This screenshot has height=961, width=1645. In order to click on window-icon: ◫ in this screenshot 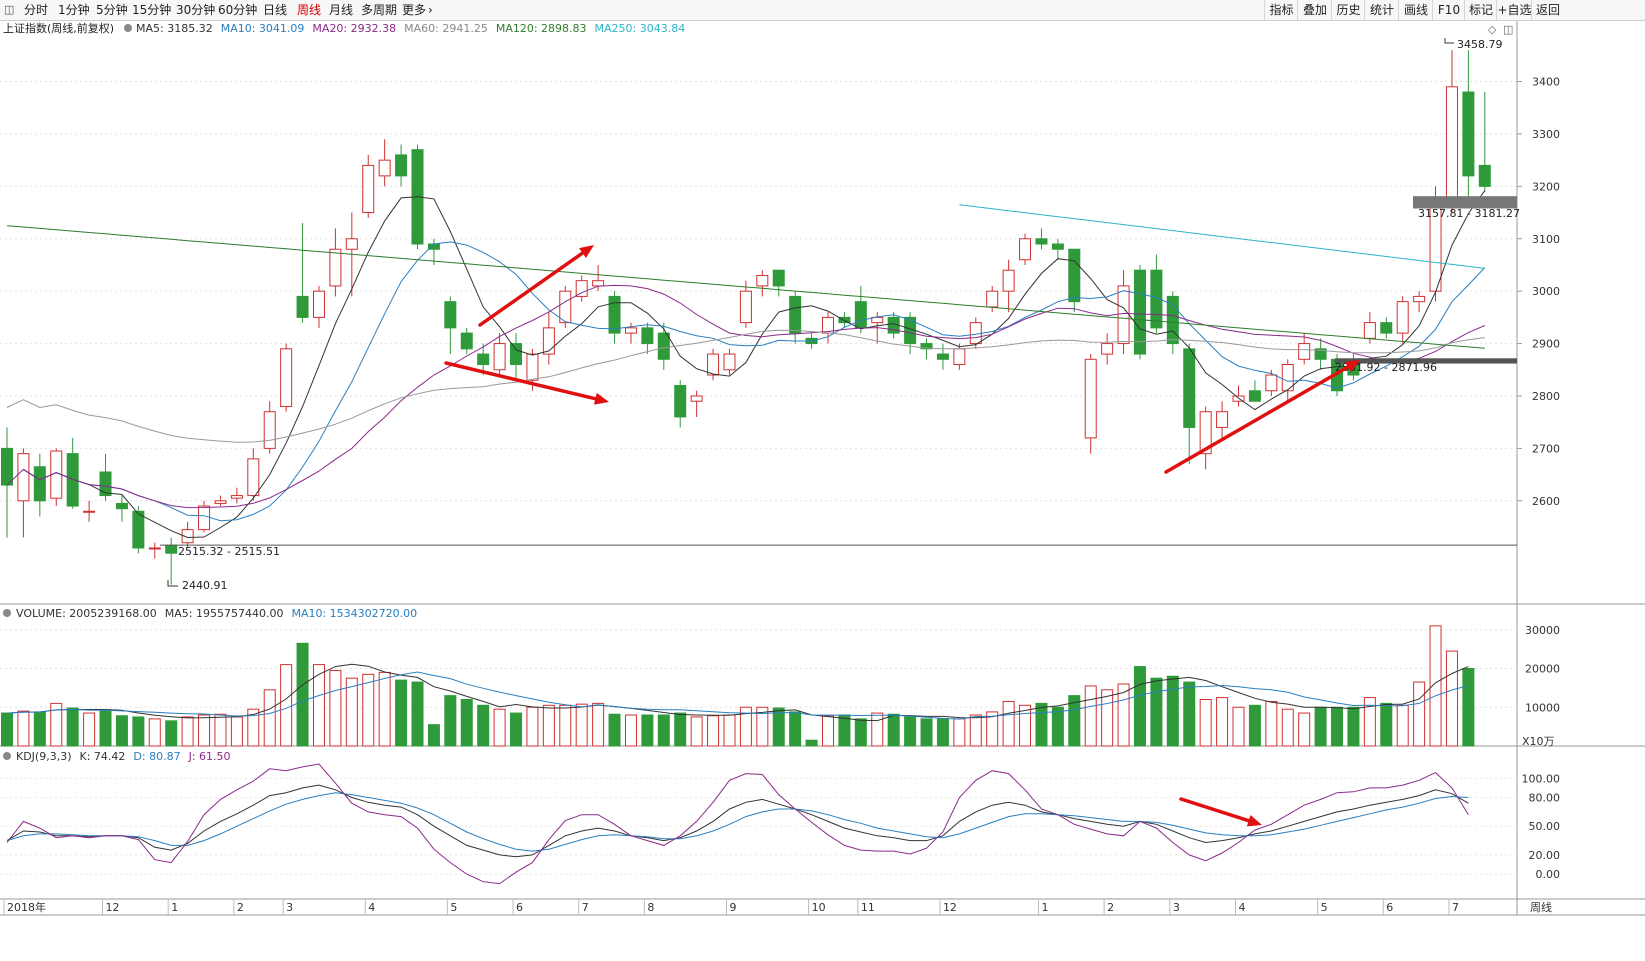, I will do `click(1508, 29)`.